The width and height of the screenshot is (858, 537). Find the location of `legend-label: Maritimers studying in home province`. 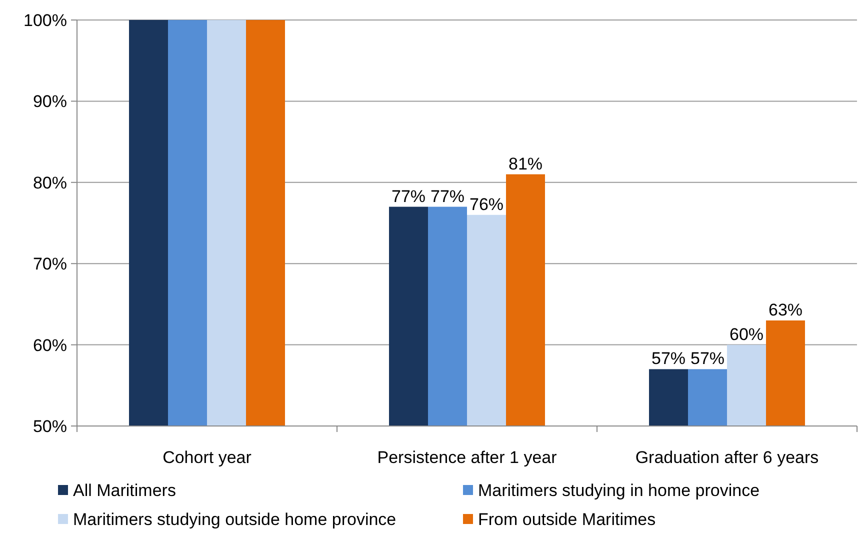

legend-label: Maritimers studying in home province is located at coordinates (619, 490).